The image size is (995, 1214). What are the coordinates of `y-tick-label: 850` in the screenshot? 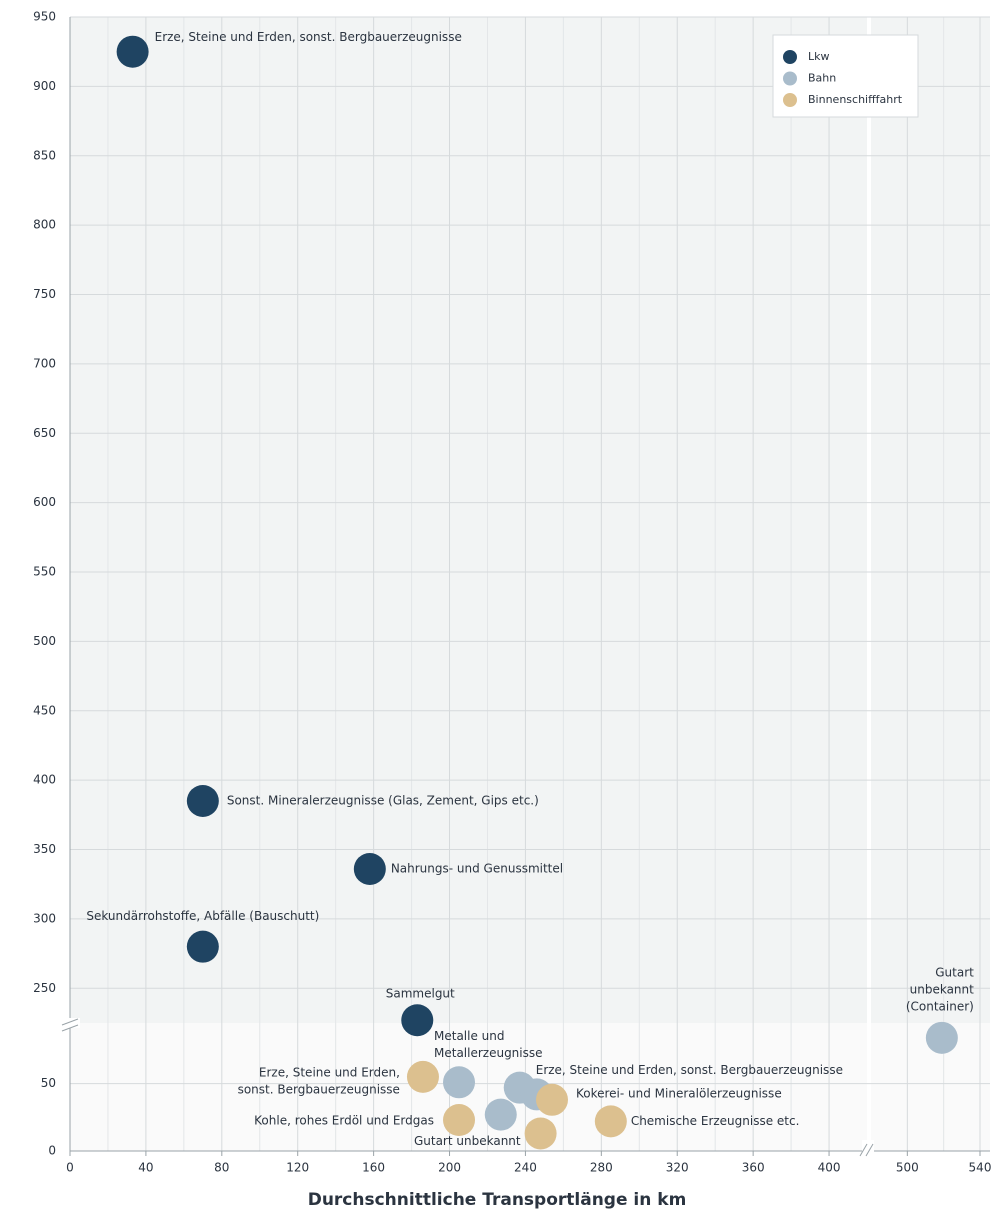 It's located at (44, 155).